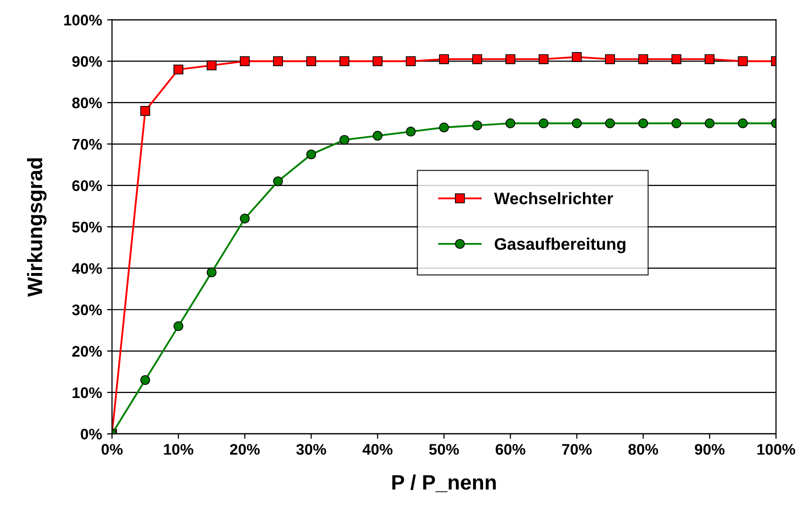 This screenshot has height=508, width=800. I want to click on y-tick-label: 50%, so click(87, 227).